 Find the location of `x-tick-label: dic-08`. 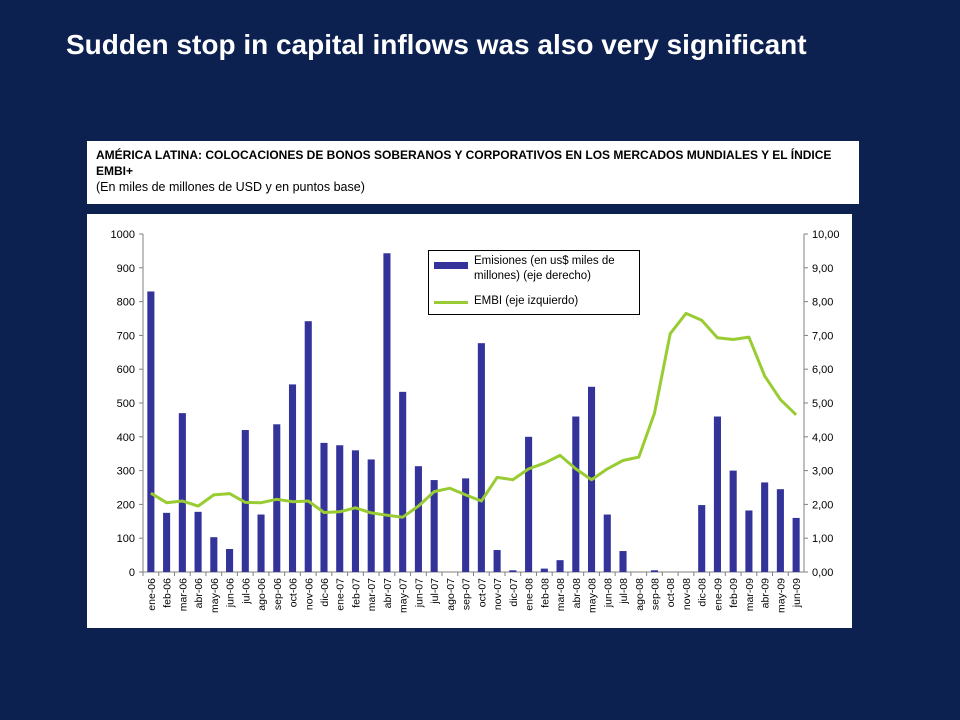

x-tick-label: dic-08 is located at coordinates (703, 592).